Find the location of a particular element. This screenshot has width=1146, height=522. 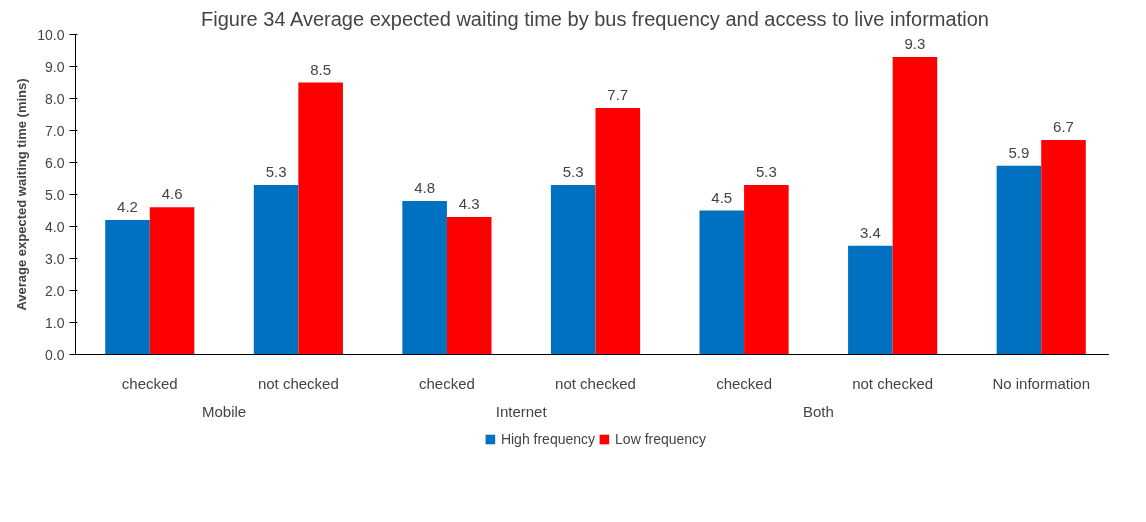

y-tick-label: 10.0 is located at coordinates (51, 34).